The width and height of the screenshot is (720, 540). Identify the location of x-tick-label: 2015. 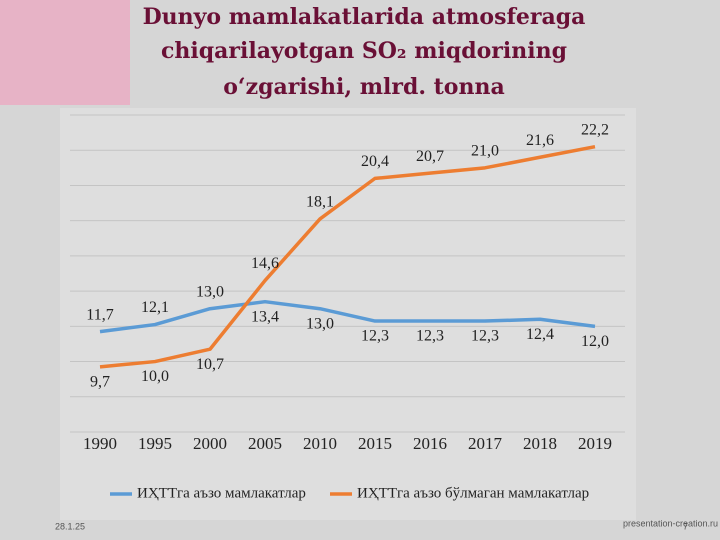
(375, 443).